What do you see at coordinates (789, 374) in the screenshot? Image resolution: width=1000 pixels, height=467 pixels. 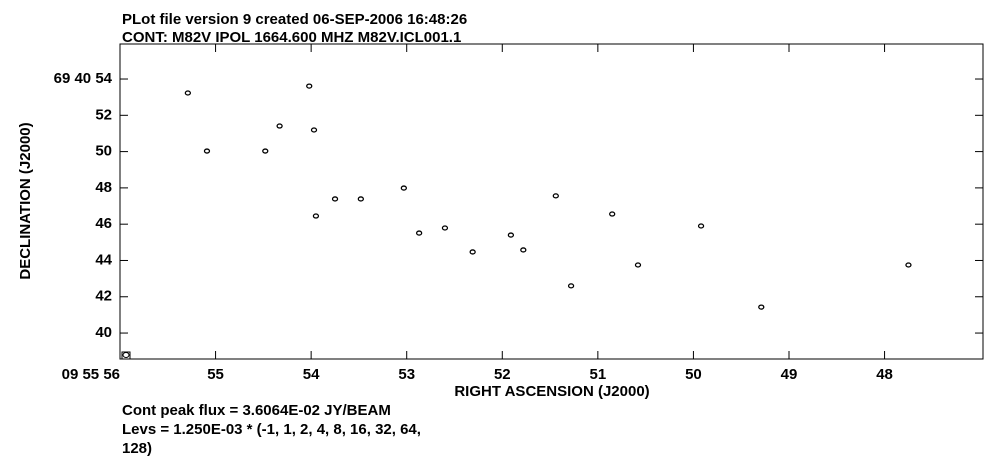 I see `x-tick-label: 49` at bounding box center [789, 374].